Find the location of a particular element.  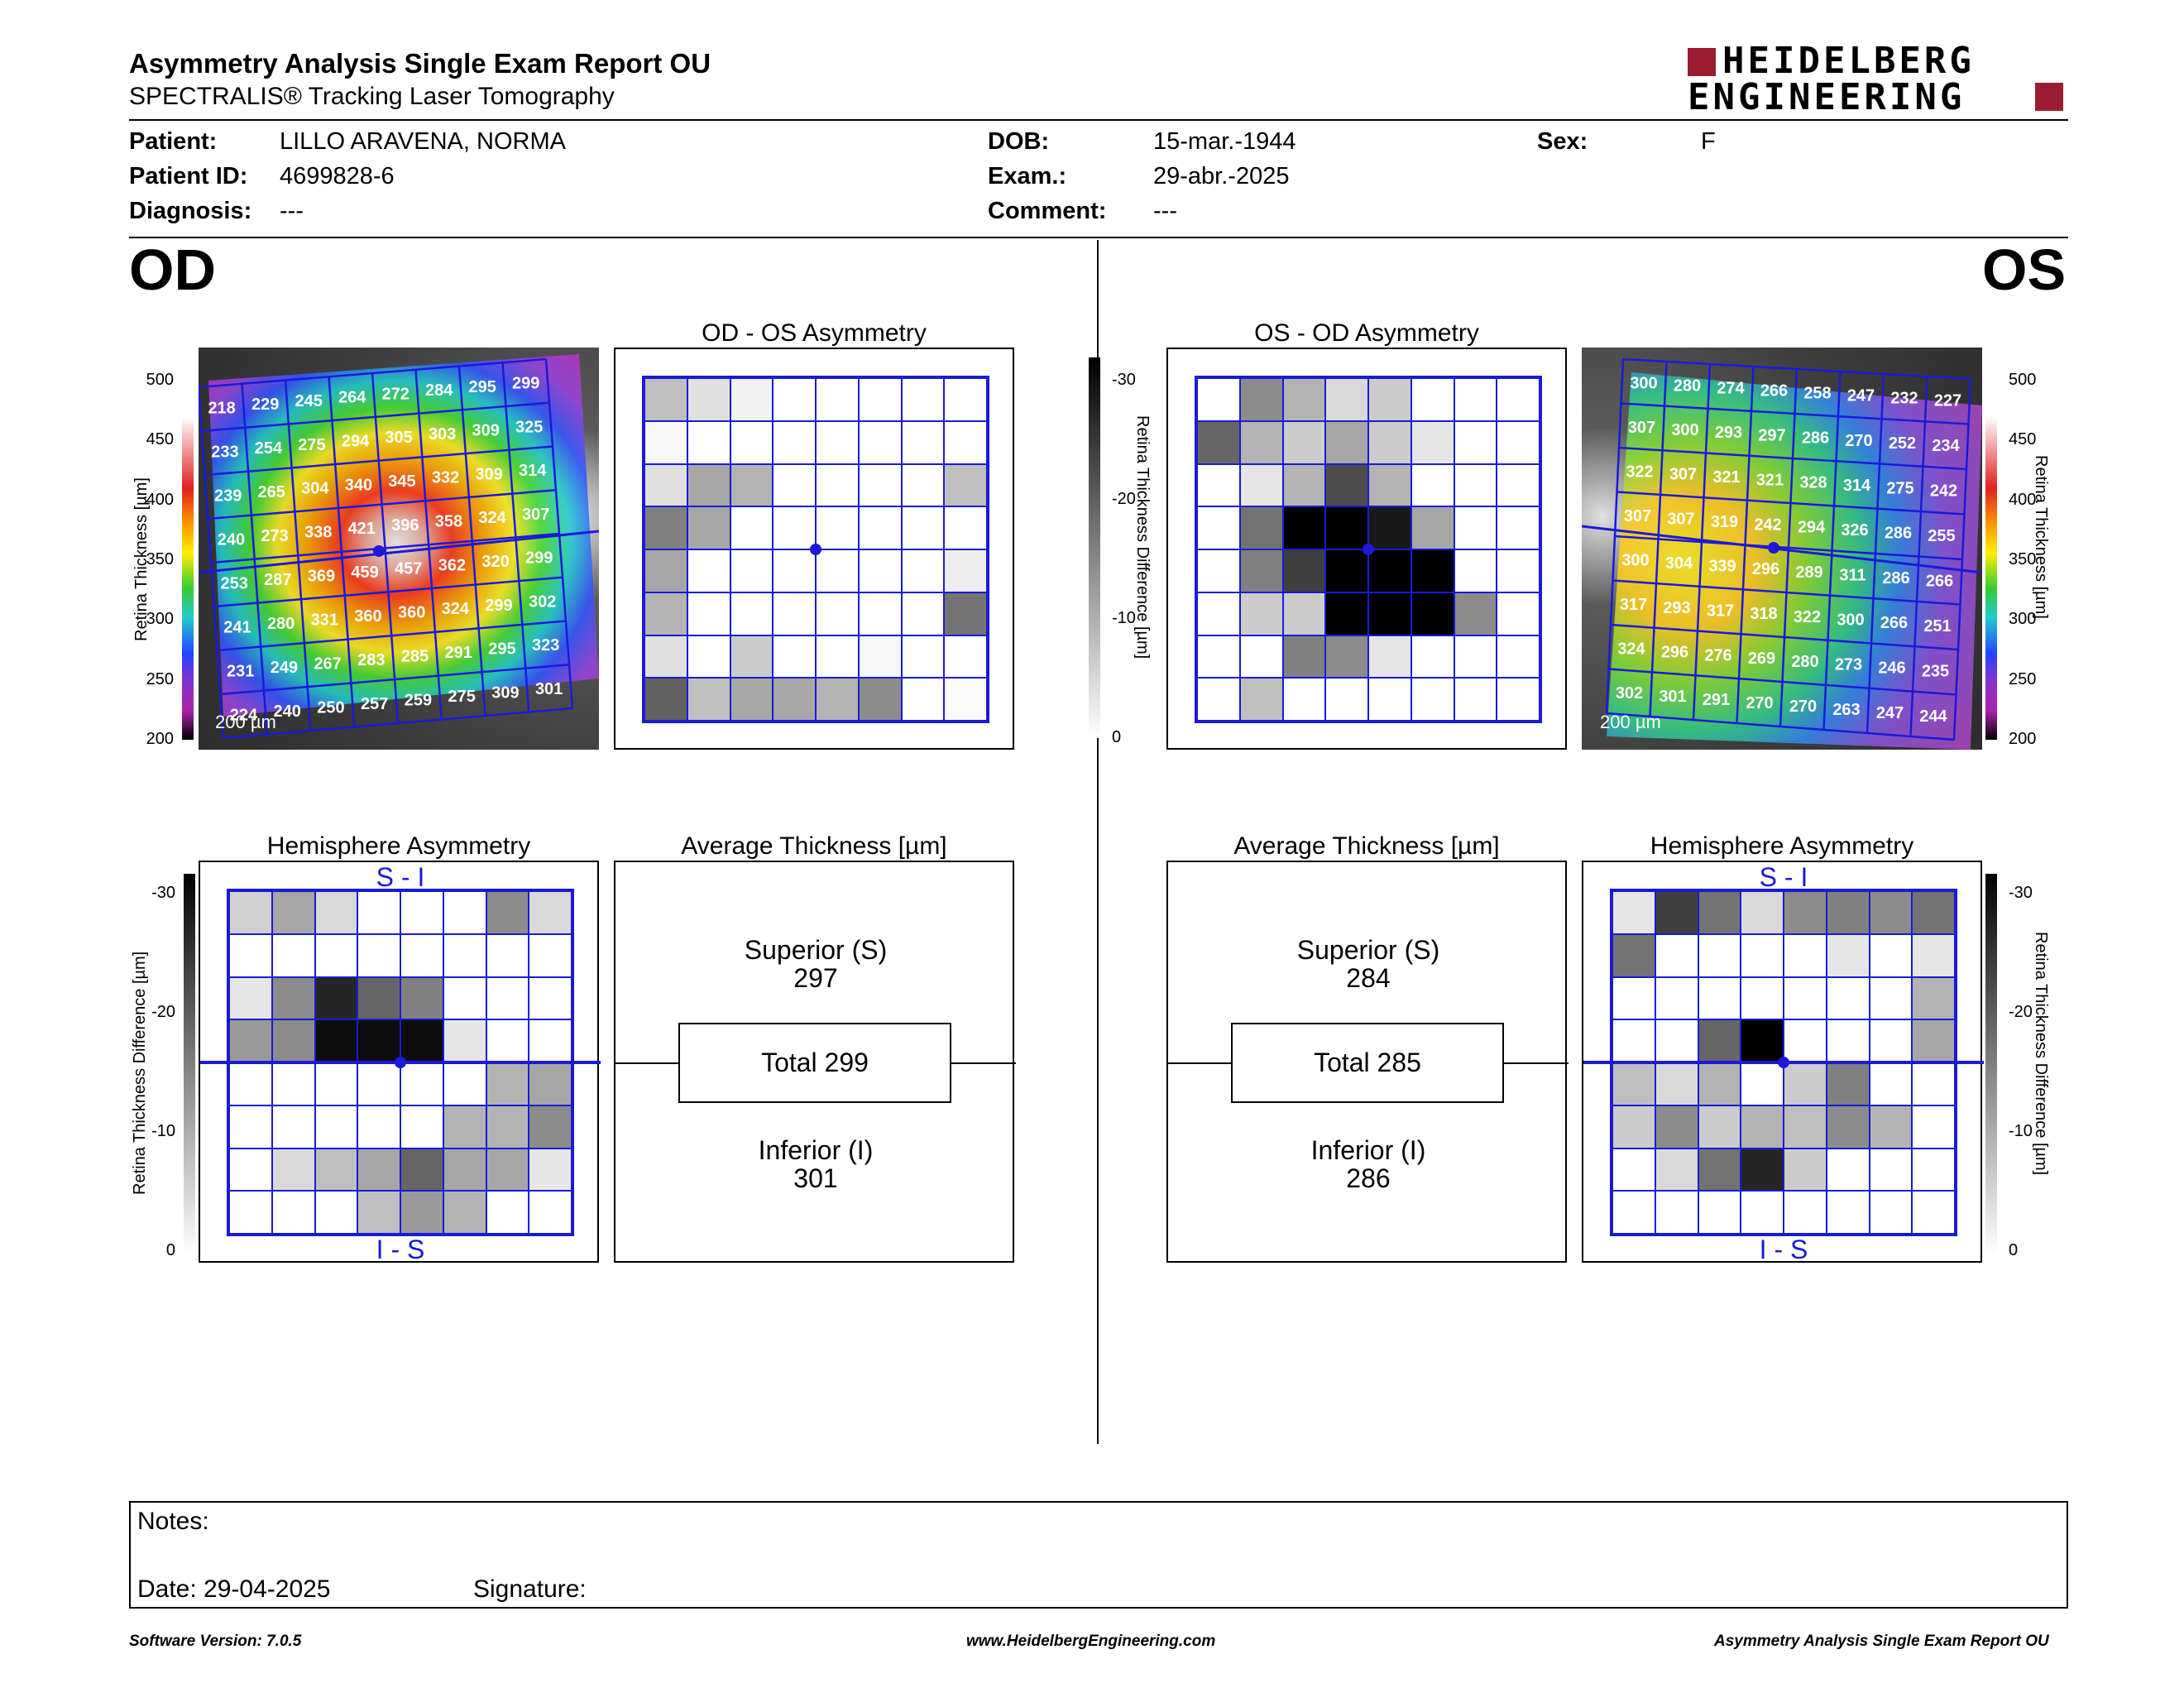

os-total-box: Total 285 is located at coordinates (1367, 1063).